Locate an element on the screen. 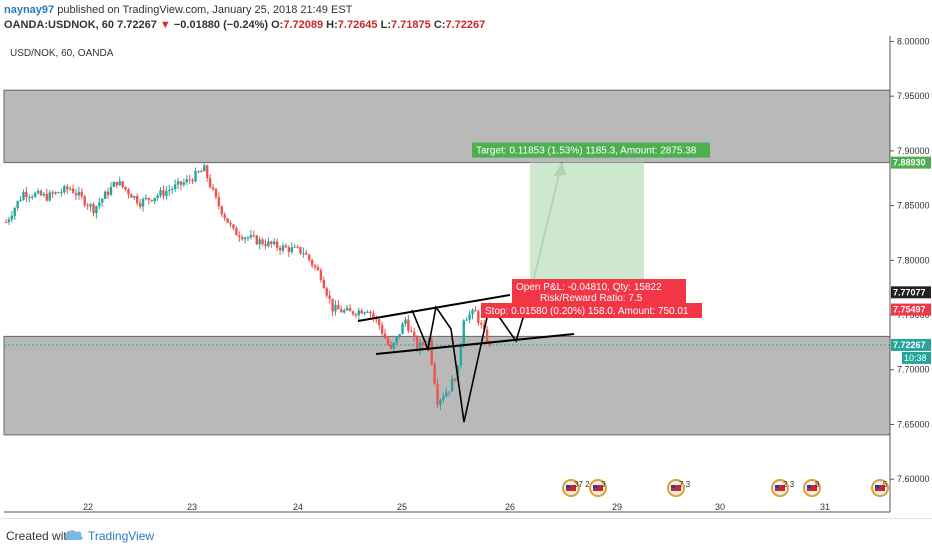 Image resolution: width=932 pixels, height=551 pixels. lower-trendline is located at coordinates (475, 344).